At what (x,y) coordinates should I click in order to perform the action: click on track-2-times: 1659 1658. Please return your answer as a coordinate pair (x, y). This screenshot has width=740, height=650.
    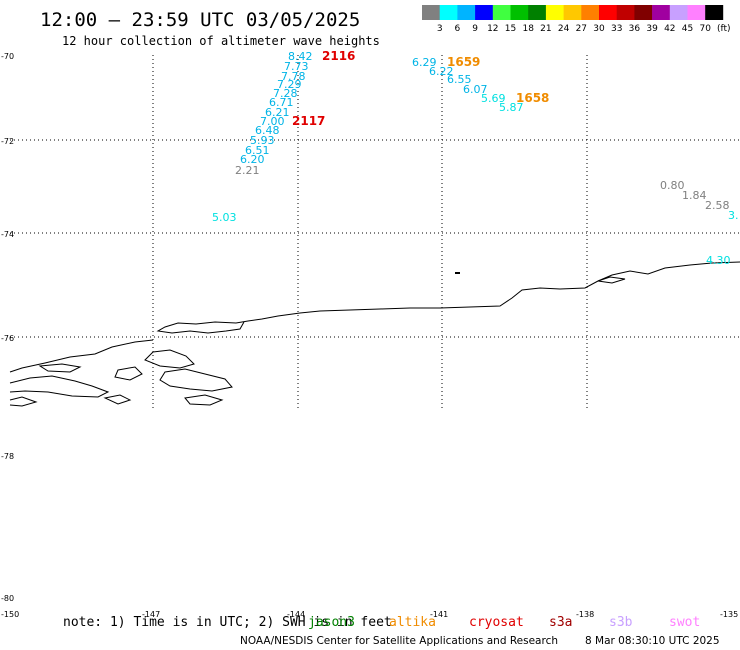
    Looking at the image, I should click on (498, 80).